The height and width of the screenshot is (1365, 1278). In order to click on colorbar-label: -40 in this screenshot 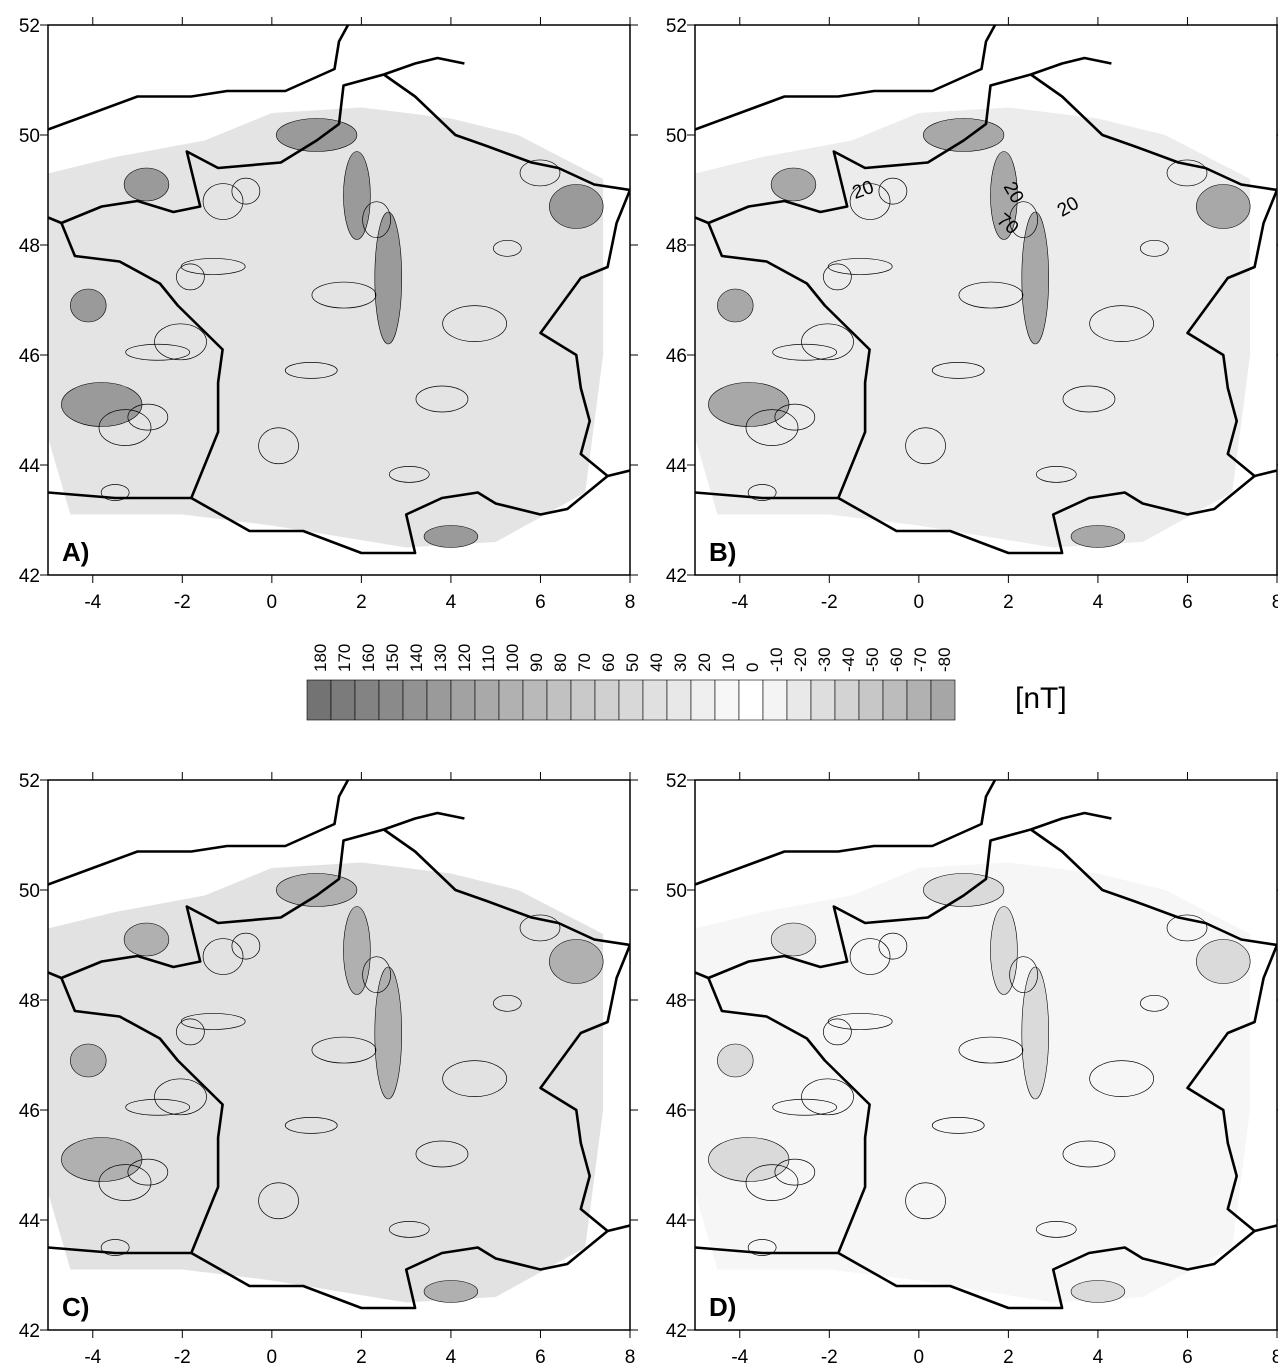, I will do `click(848, 659)`.